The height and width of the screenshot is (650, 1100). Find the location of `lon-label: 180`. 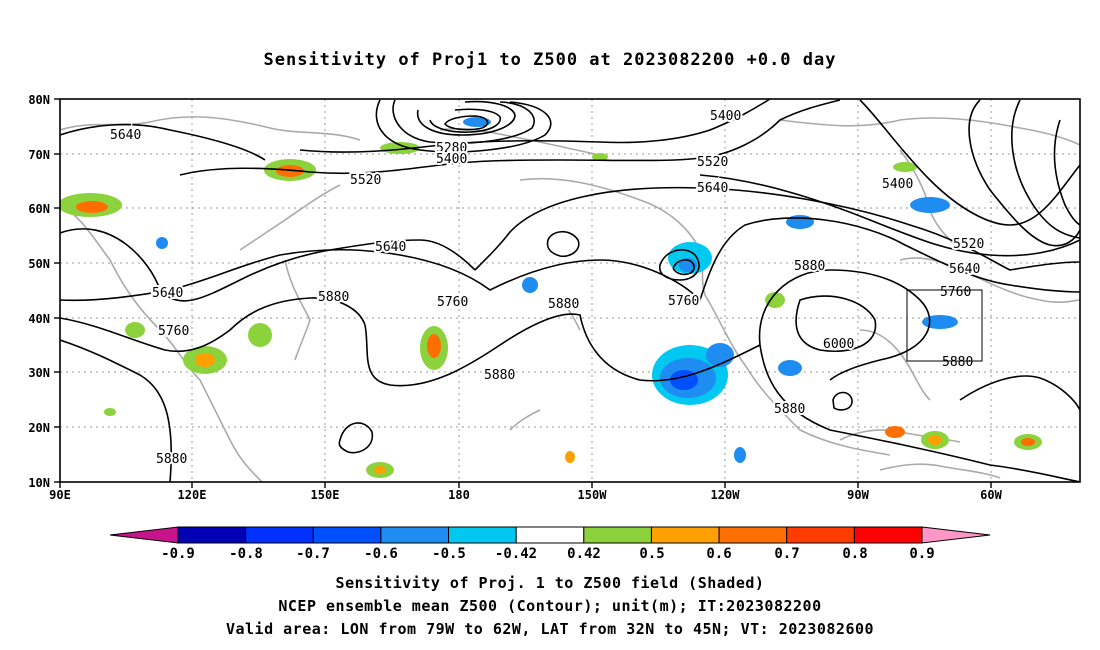

lon-label: 180 is located at coordinates (459, 495).